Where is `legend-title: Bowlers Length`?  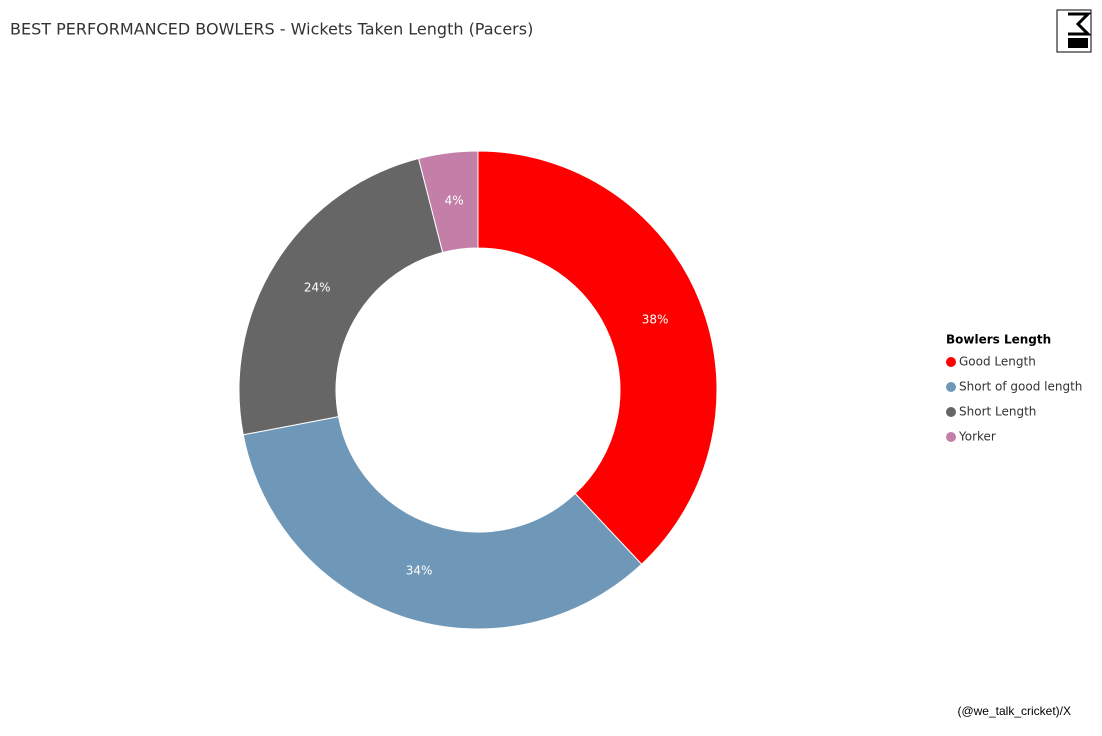
legend-title: Bowlers Length is located at coordinates (998, 340).